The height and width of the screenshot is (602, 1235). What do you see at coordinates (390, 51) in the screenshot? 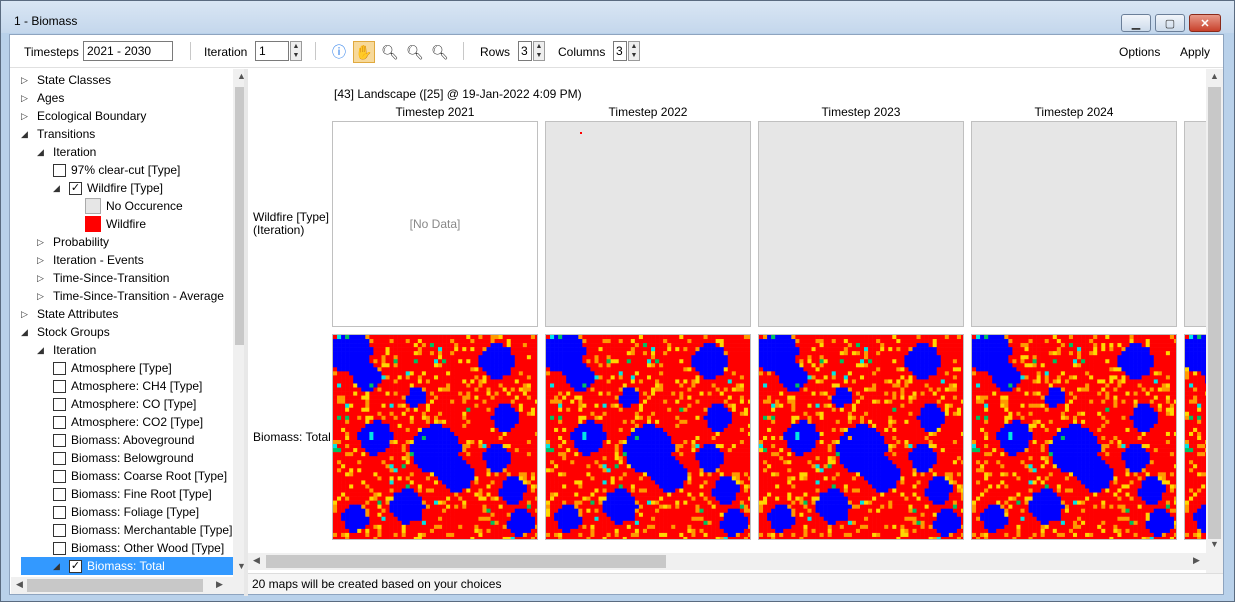
I see `zoom-out-icon: 🔍︎` at bounding box center [390, 51].